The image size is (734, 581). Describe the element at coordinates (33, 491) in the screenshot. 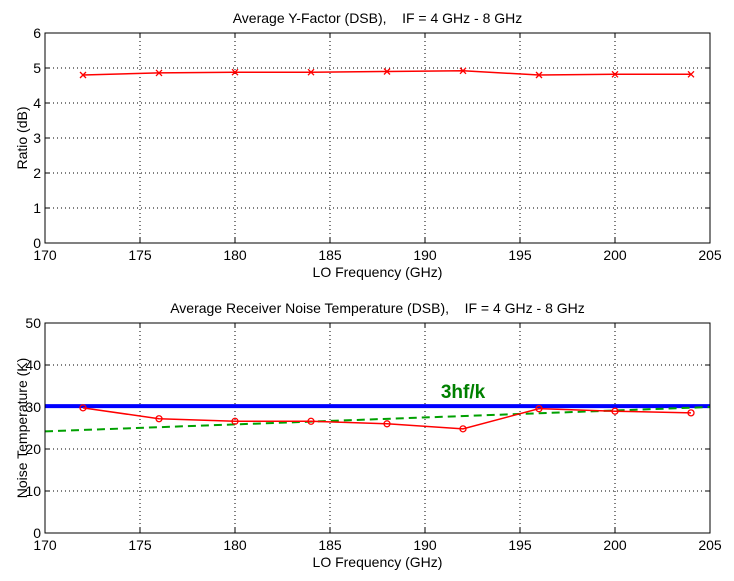

I see `y-tick-label: 10` at that location.